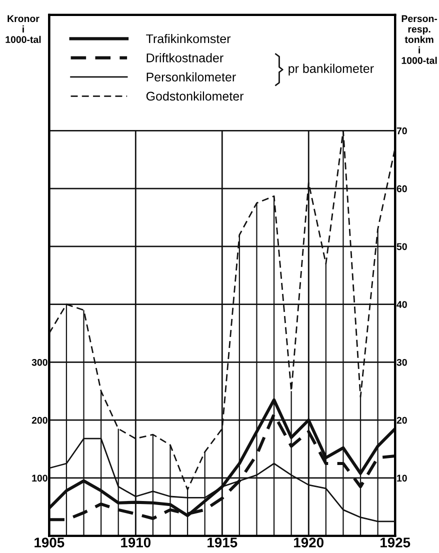  I want to click on y-axis-title: Kronor i 1000-tal, so click(23, 29).